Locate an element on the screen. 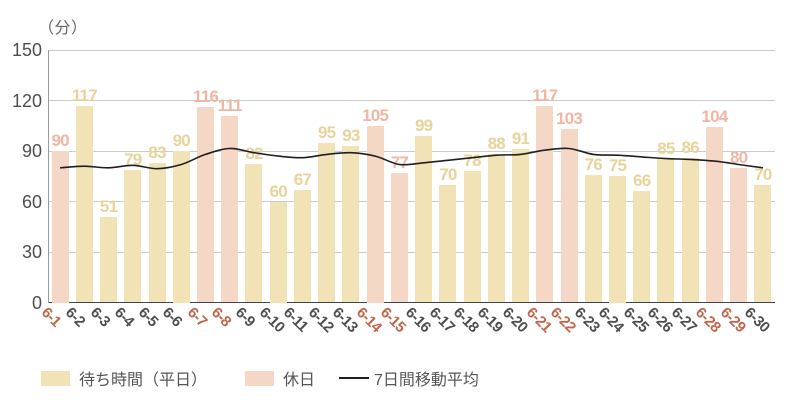 The width and height of the screenshot is (800, 400). y-tick-label: 90 is located at coordinates (31, 151).